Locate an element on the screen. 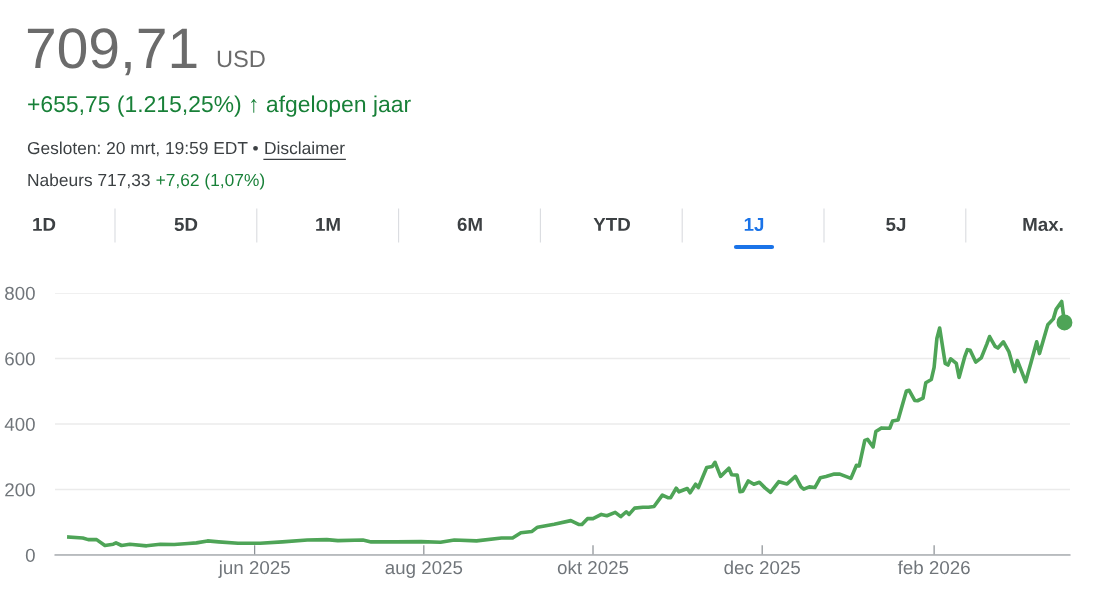 The image size is (1094, 608). text: +7,62 (1,07%) is located at coordinates (210, 181).